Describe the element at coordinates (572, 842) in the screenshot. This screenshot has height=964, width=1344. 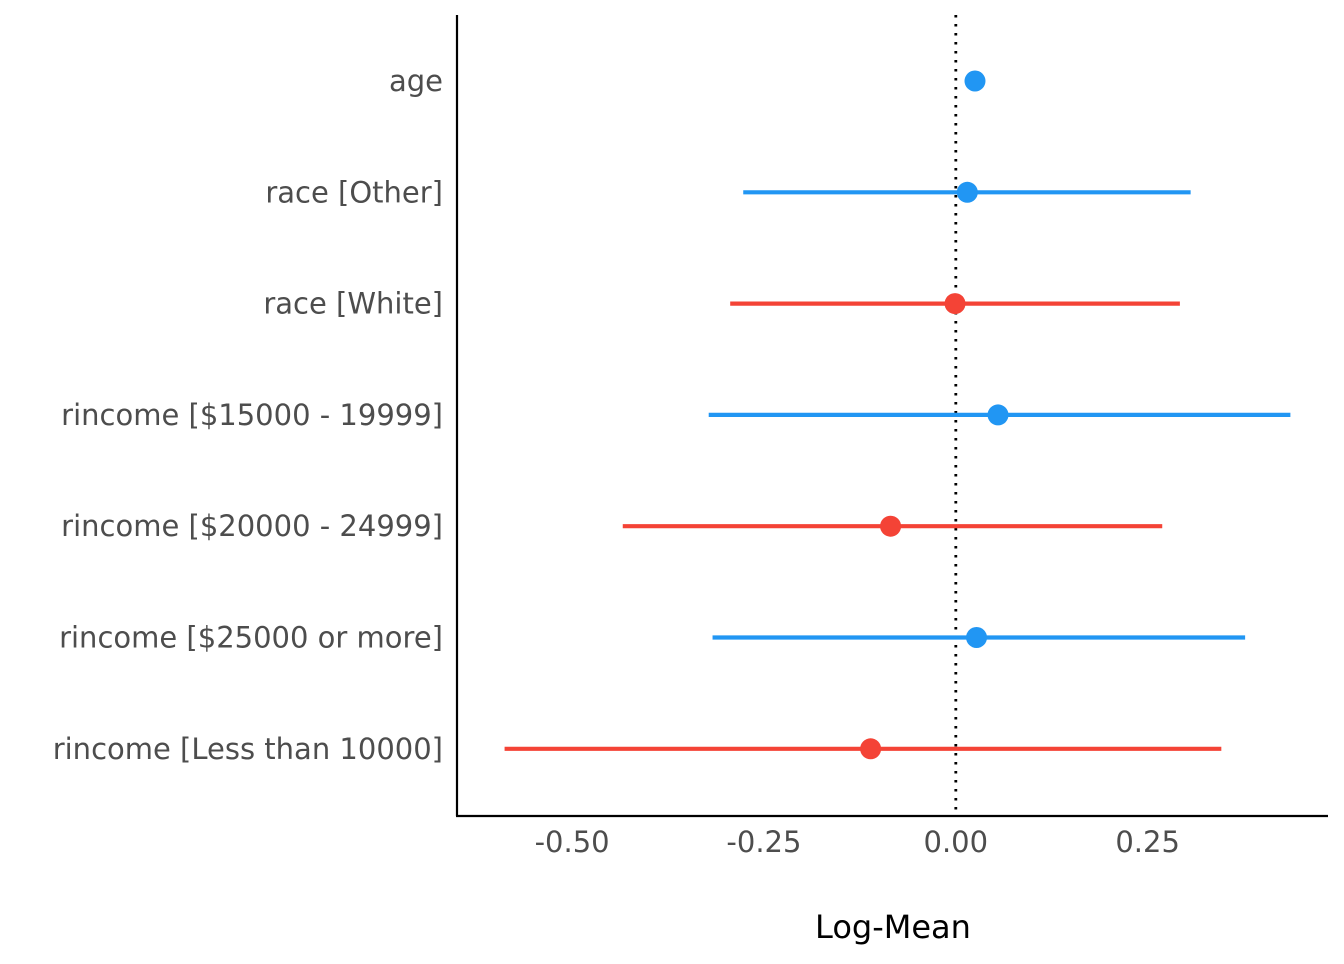
I see `x-tick-label-0: -0.50` at that location.